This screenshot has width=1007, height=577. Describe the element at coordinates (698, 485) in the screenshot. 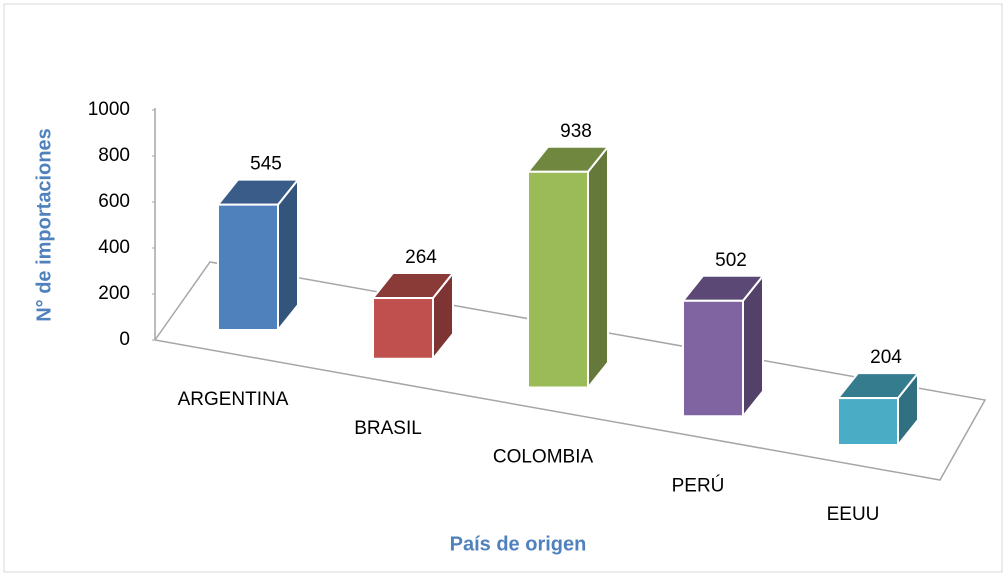

I see `x-tick-label: PERÚ` at that location.